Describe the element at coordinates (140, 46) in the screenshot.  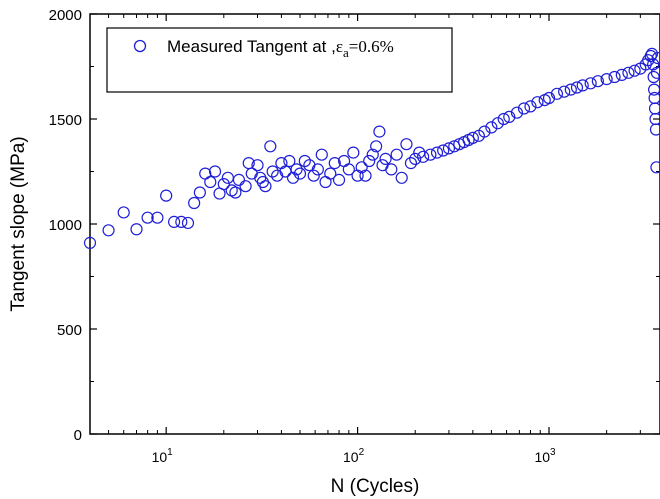
I see `legend-marker` at that location.